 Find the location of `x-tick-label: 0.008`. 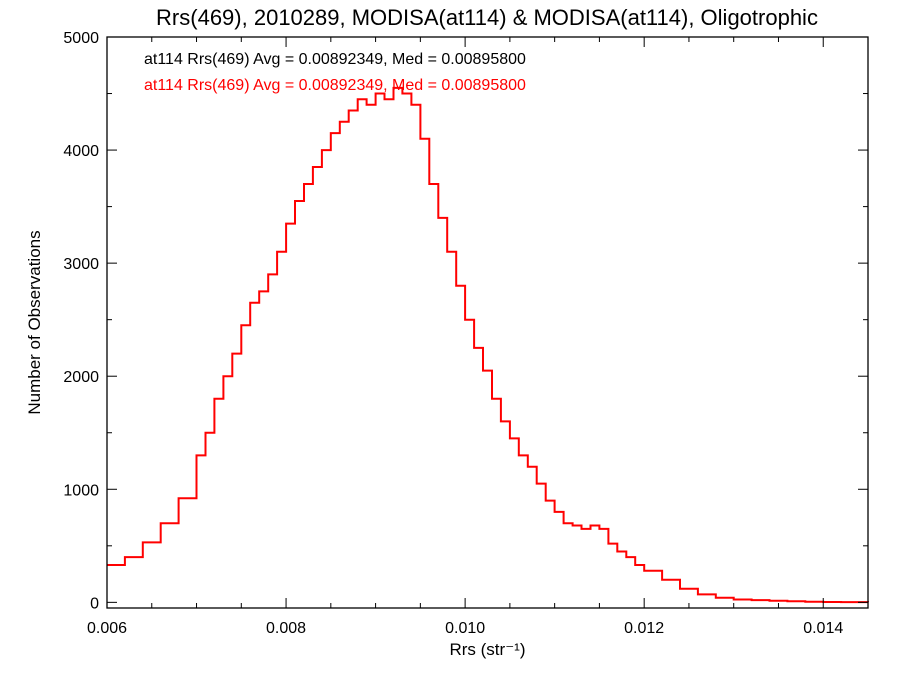

x-tick-label: 0.008 is located at coordinates (286, 628).